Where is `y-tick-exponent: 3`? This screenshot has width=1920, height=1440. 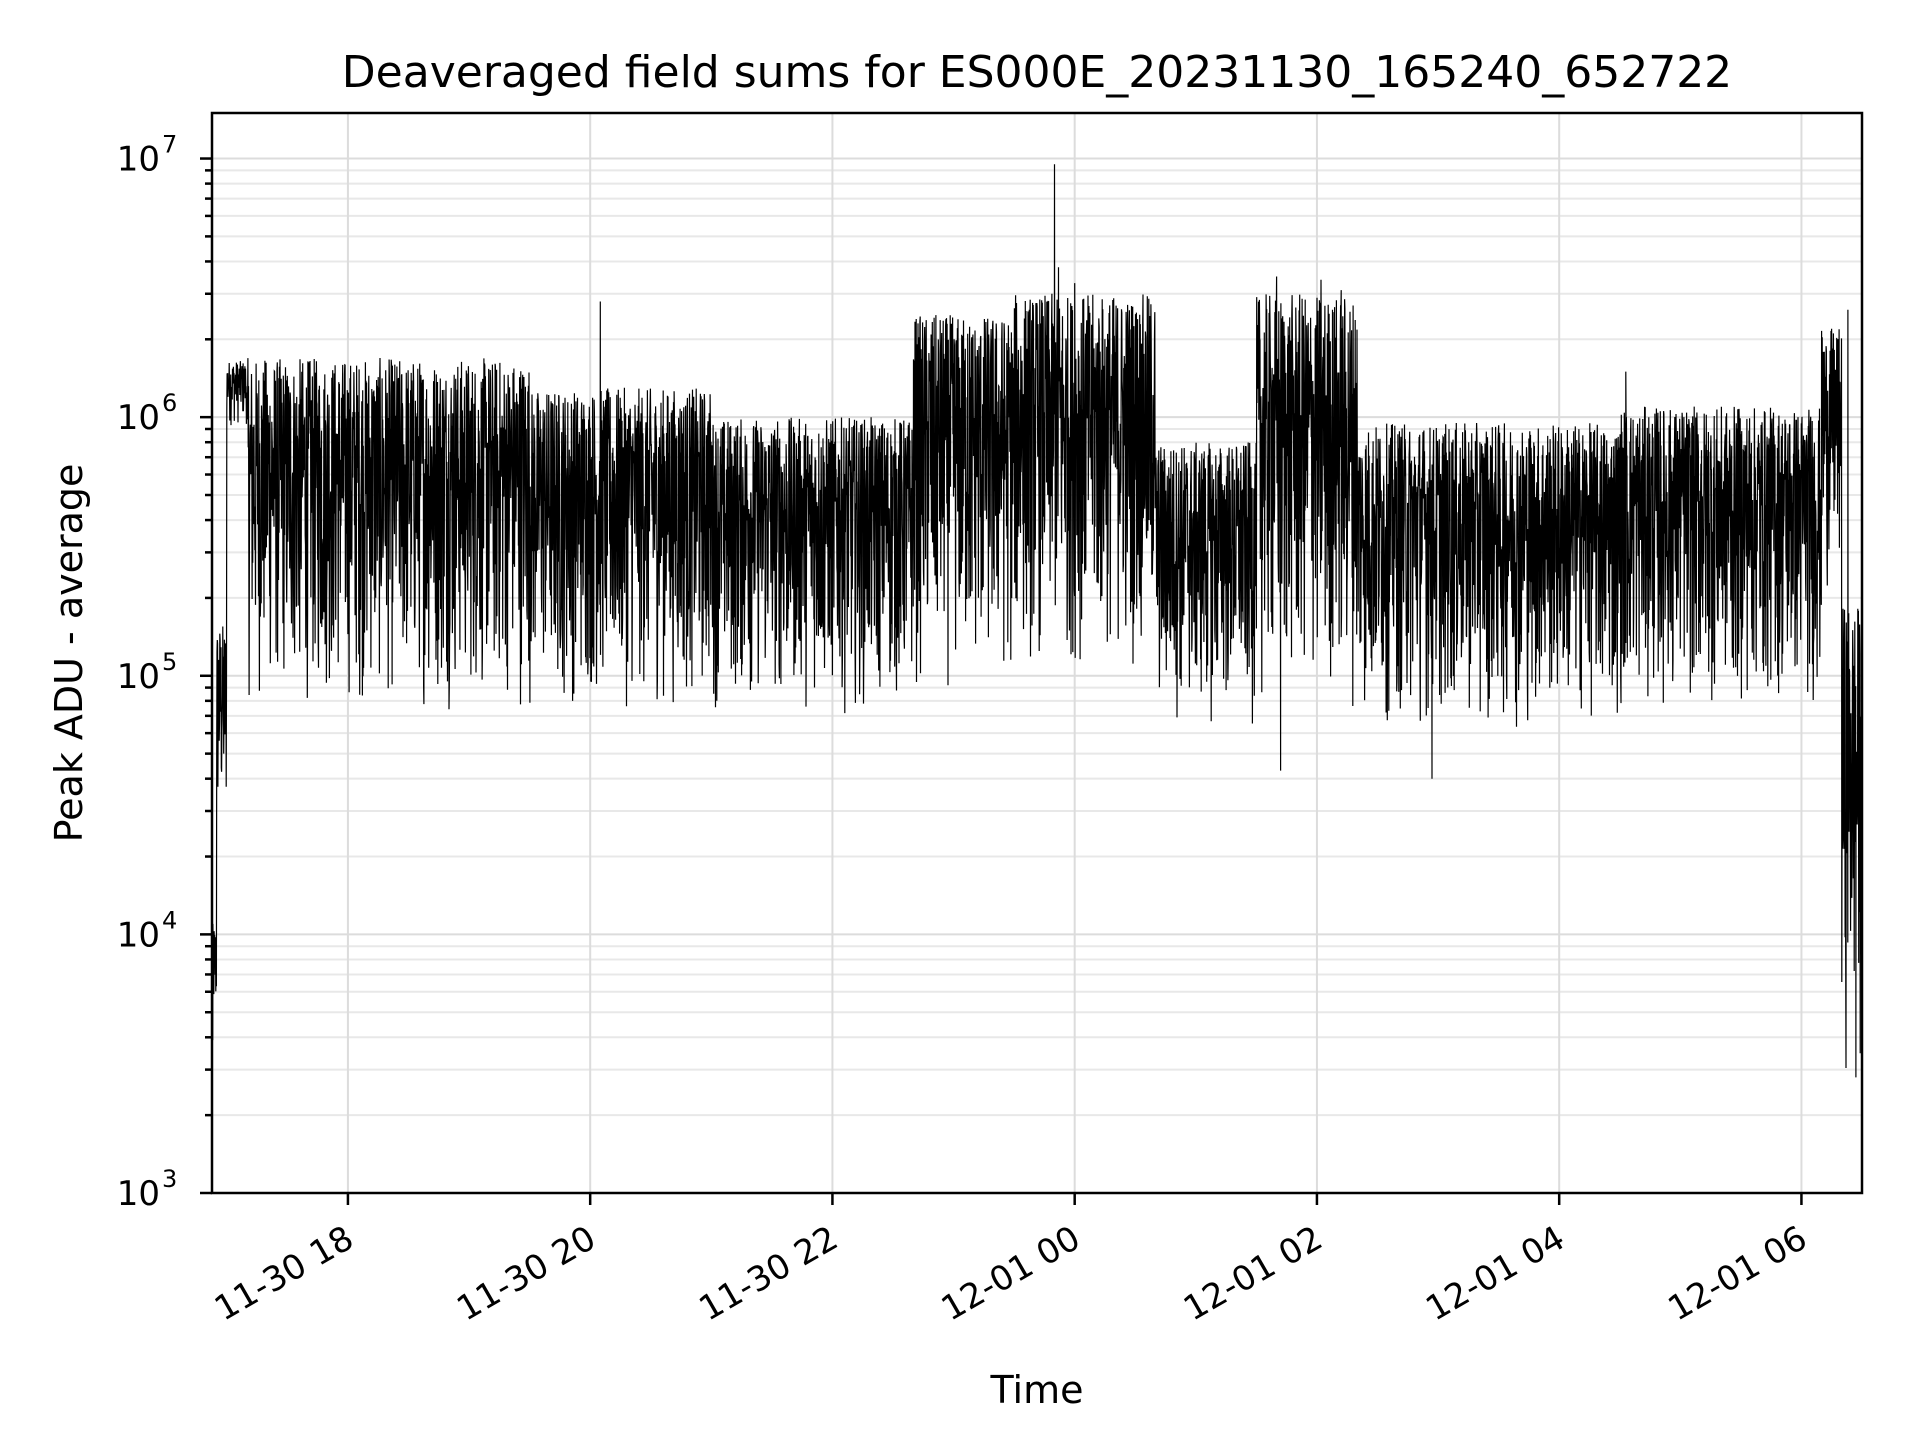 y-tick-exponent: 3 is located at coordinates (169, 1179).